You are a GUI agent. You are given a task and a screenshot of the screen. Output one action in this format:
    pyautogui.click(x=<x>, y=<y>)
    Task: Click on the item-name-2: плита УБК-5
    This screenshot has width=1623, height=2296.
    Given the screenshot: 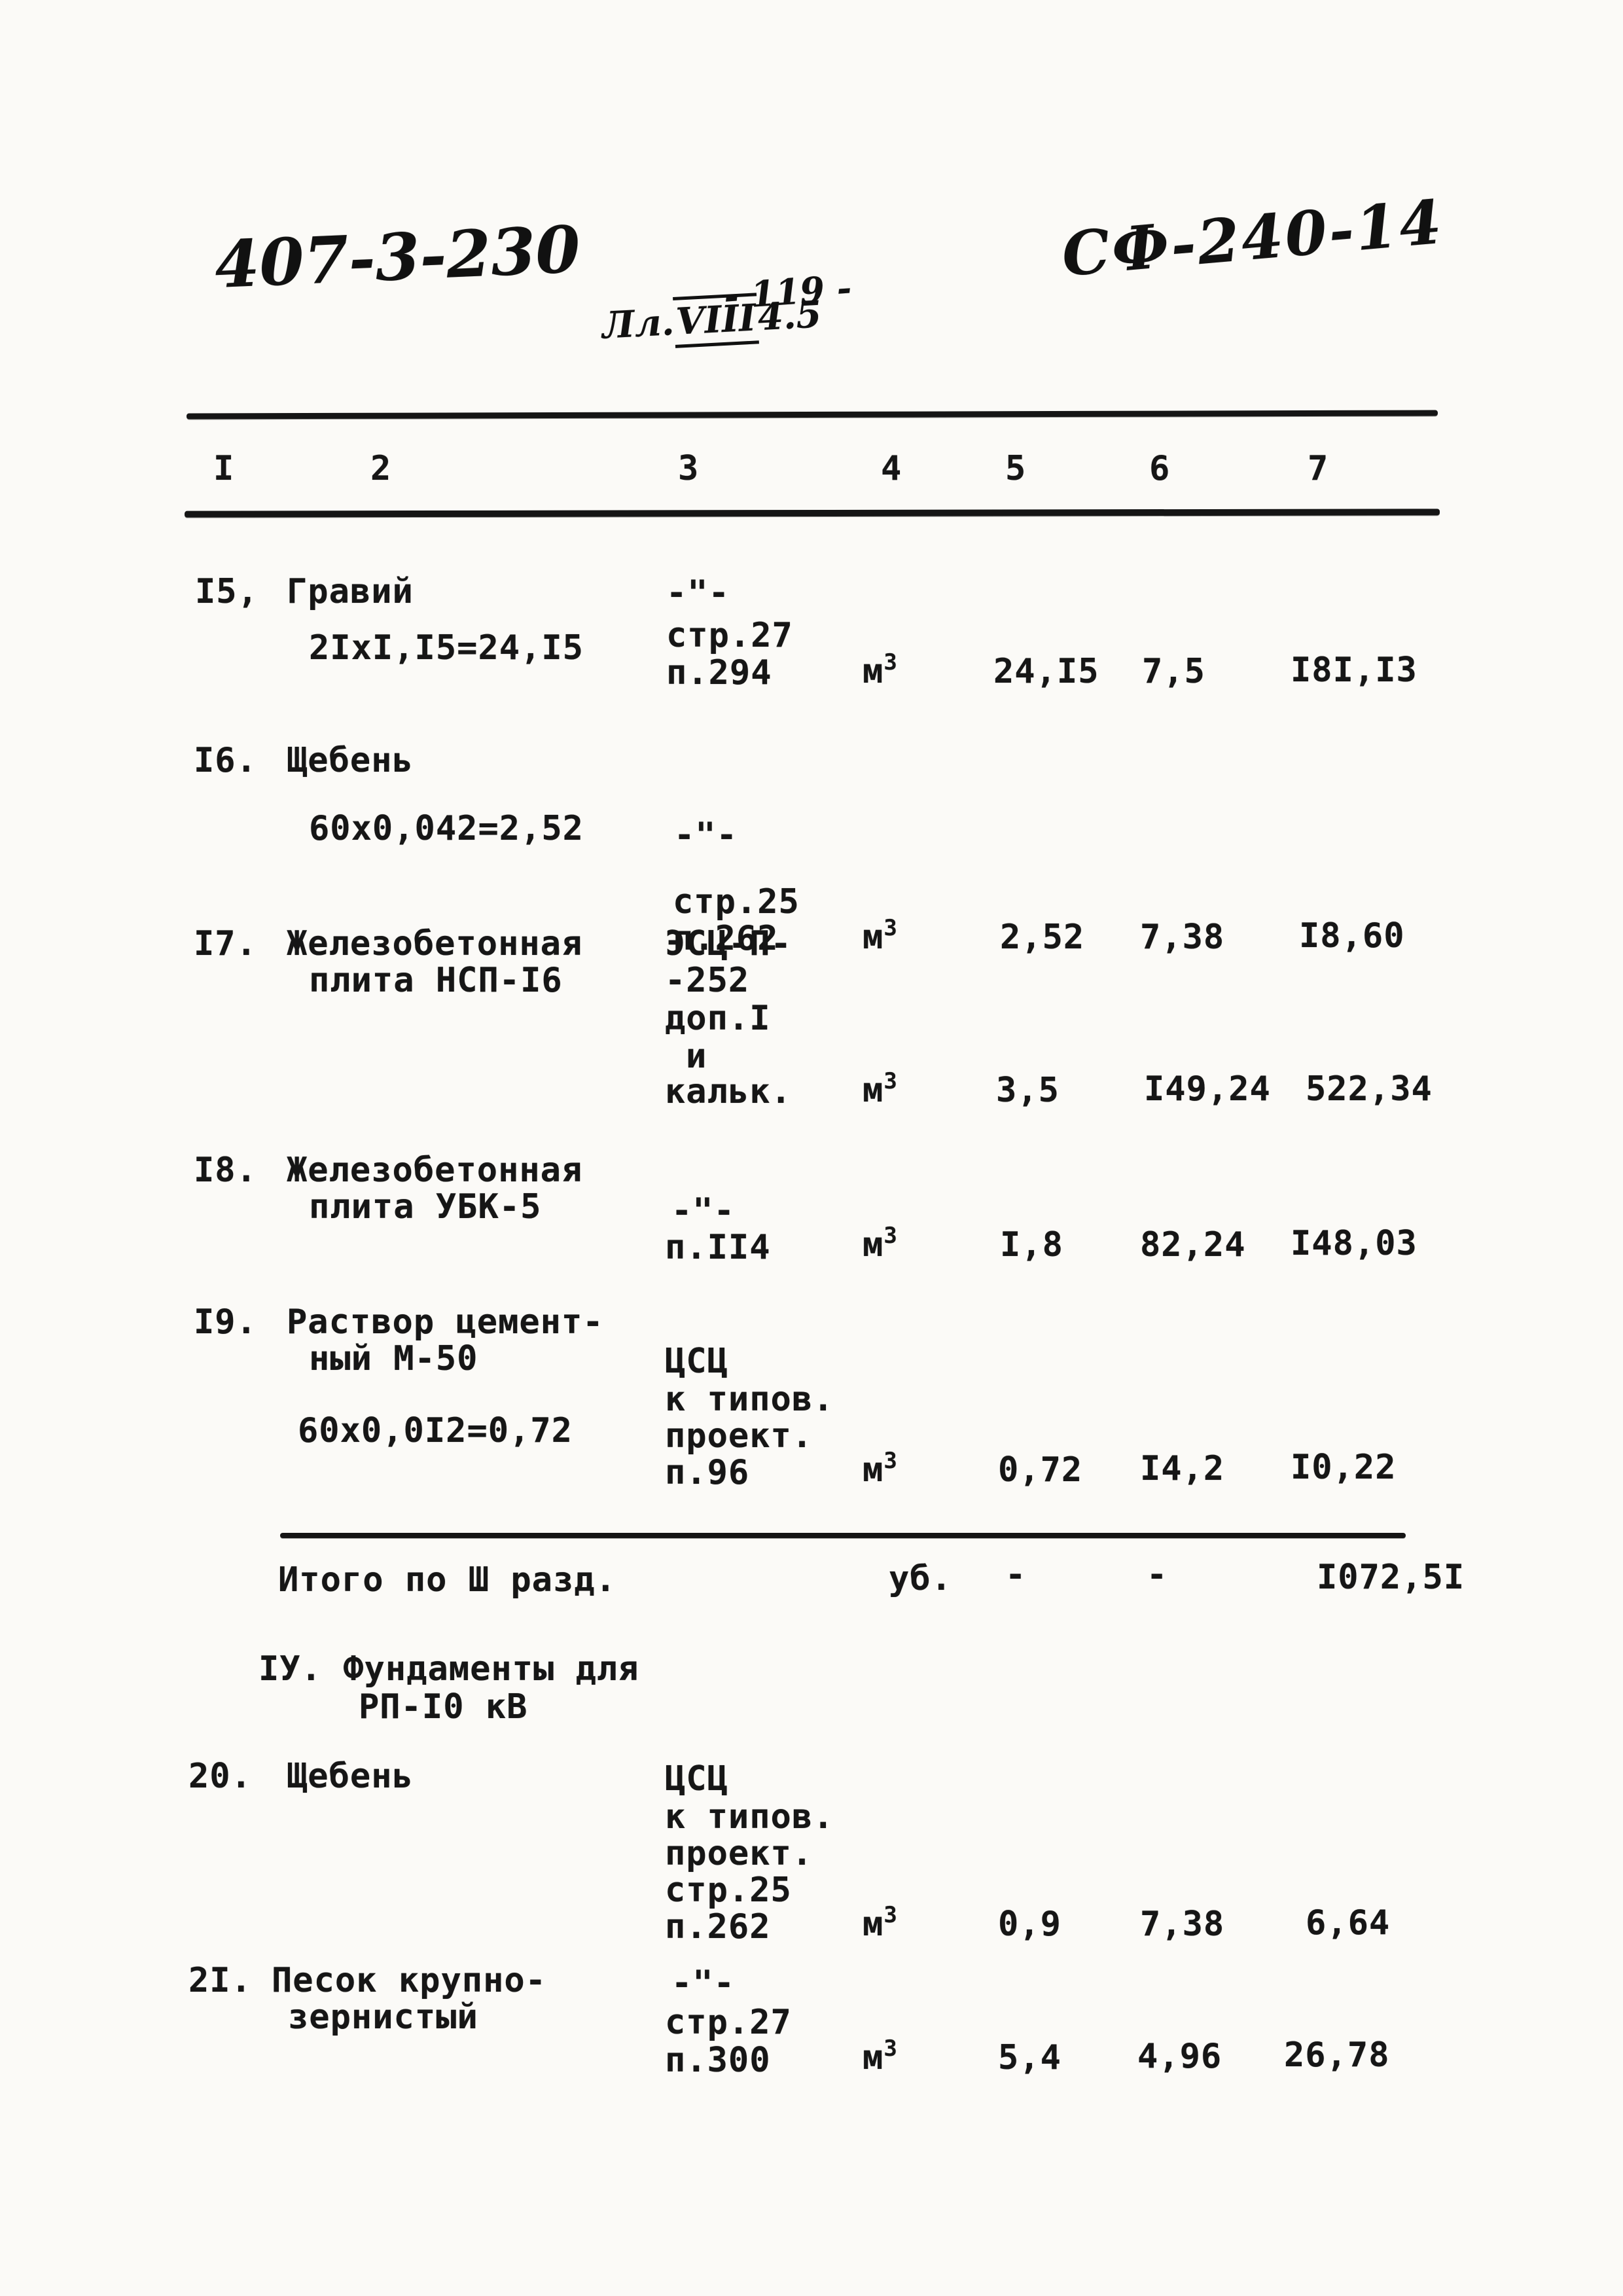 What is the action you would take?
    pyautogui.click(x=425, y=1207)
    